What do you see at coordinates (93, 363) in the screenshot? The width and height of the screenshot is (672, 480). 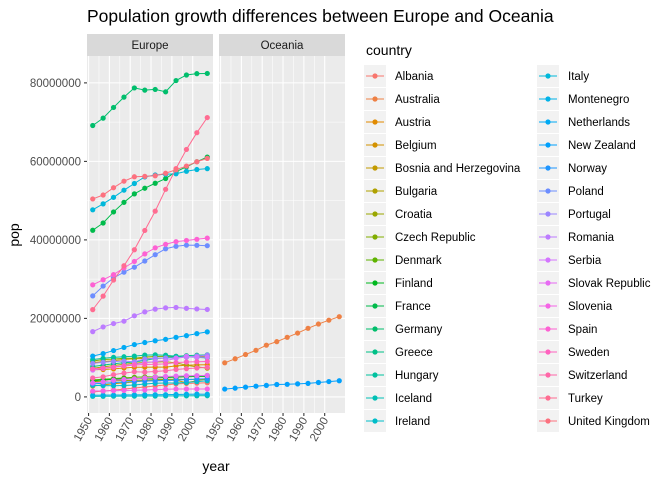 I see `data-point-portugal` at bounding box center [93, 363].